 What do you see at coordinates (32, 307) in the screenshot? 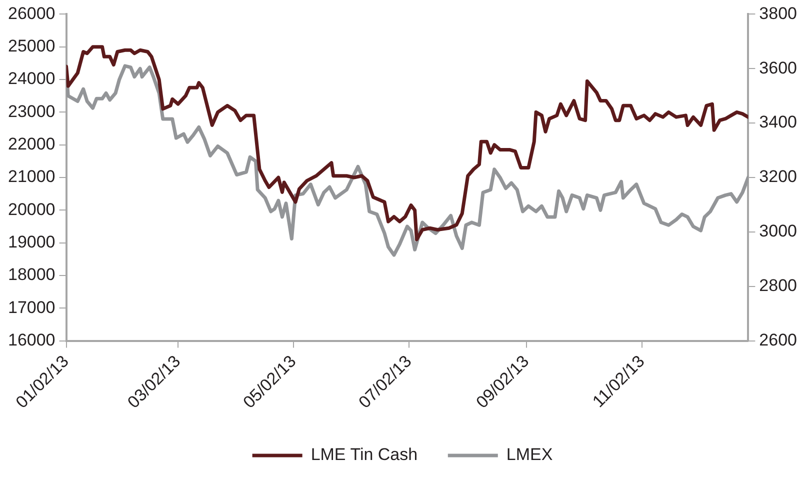
I see `y-tick-label: 17000` at bounding box center [32, 307].